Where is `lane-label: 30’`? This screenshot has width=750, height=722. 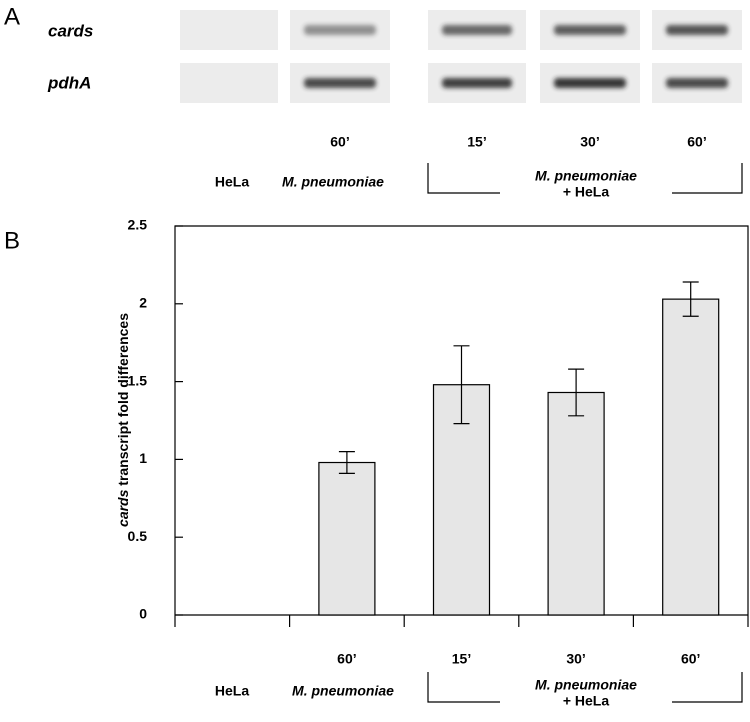 lane-label: 30’ is located at coordinates (589, 142).